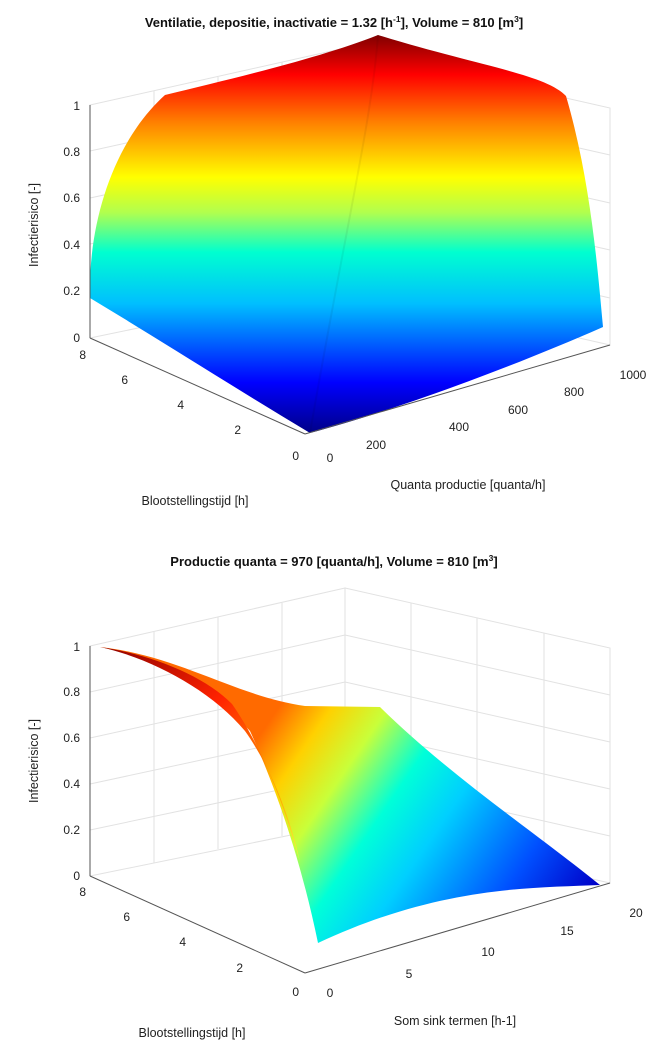 The image size is (669, 1052). What do you see at coordinates (34, 225) in the screenshot?
I see `z-axis-label-top: Infectierisico [-]` at bounding box center [34, 225].